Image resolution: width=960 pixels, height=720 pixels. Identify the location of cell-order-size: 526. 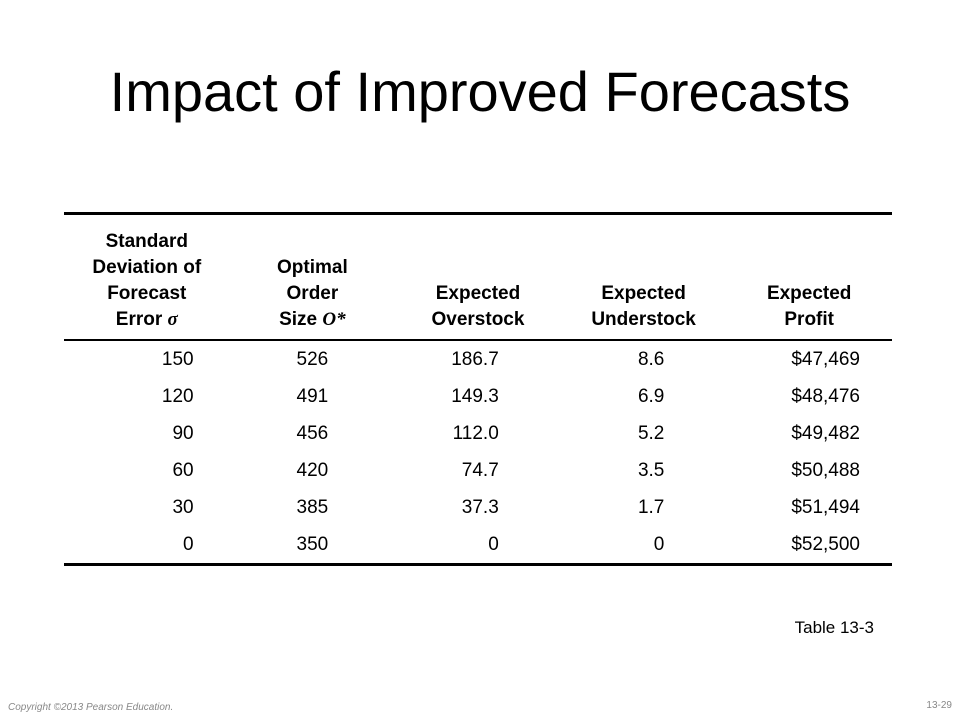
(312, 359).